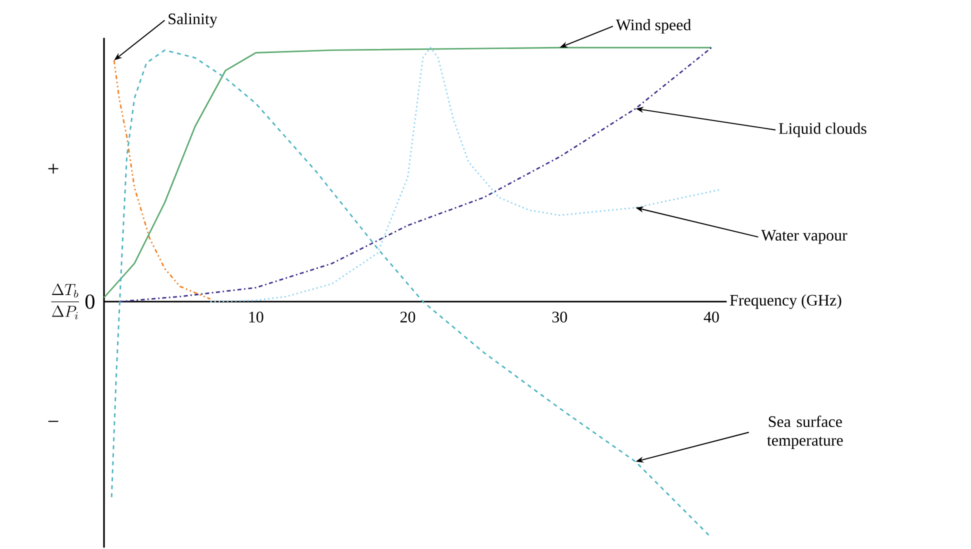  I want to click on y-axis-title: $\frac{\Delta T_b}{\Delta P_i}$, so click(65, 302).